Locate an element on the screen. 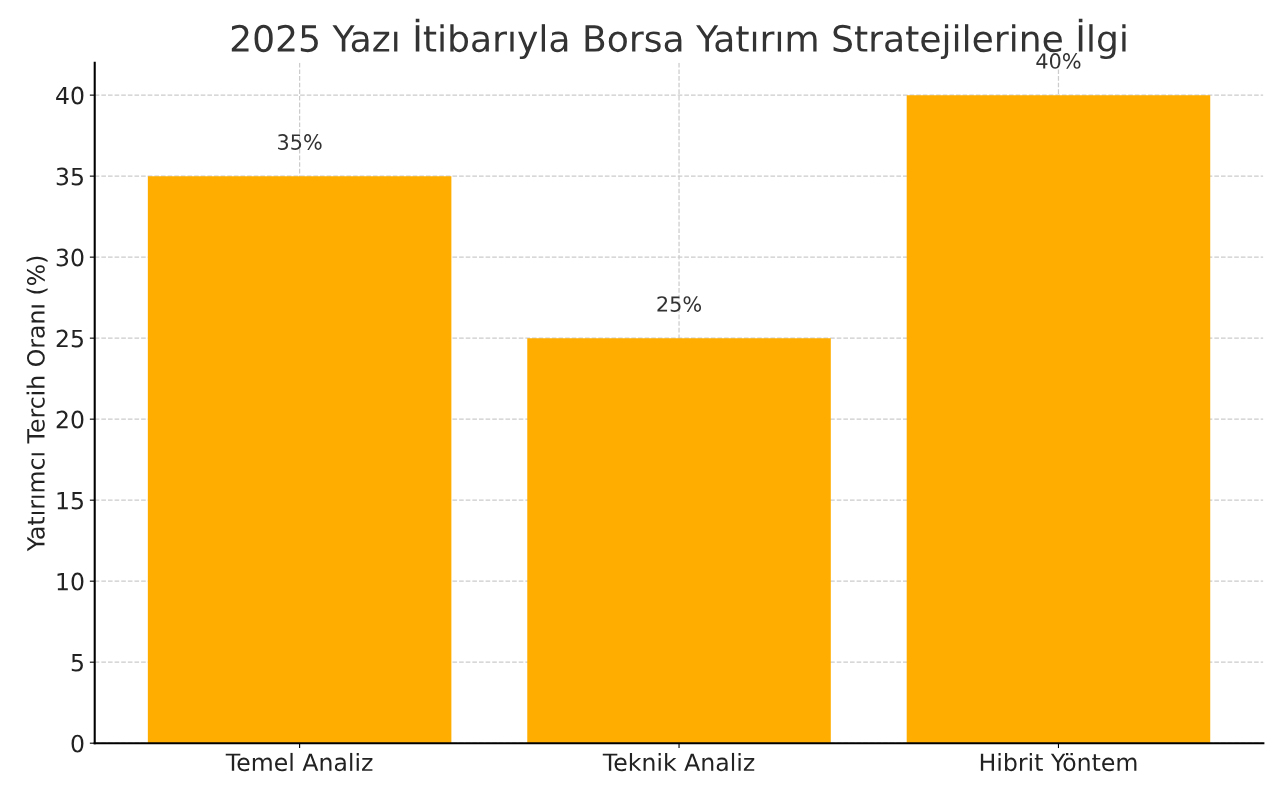  y-tick-label: 35 is located at coordinates (69, 176).